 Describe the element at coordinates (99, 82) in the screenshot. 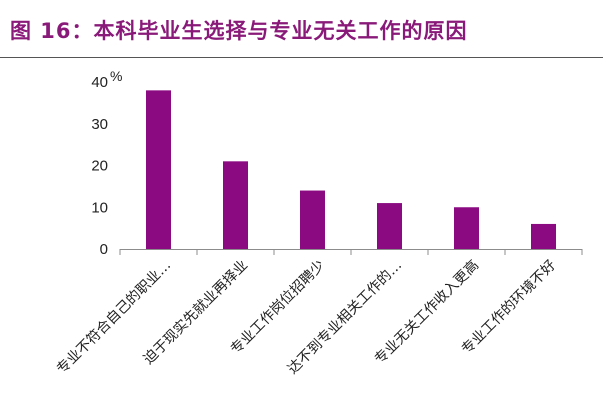

I see `y-tick-label: 40` at that location.